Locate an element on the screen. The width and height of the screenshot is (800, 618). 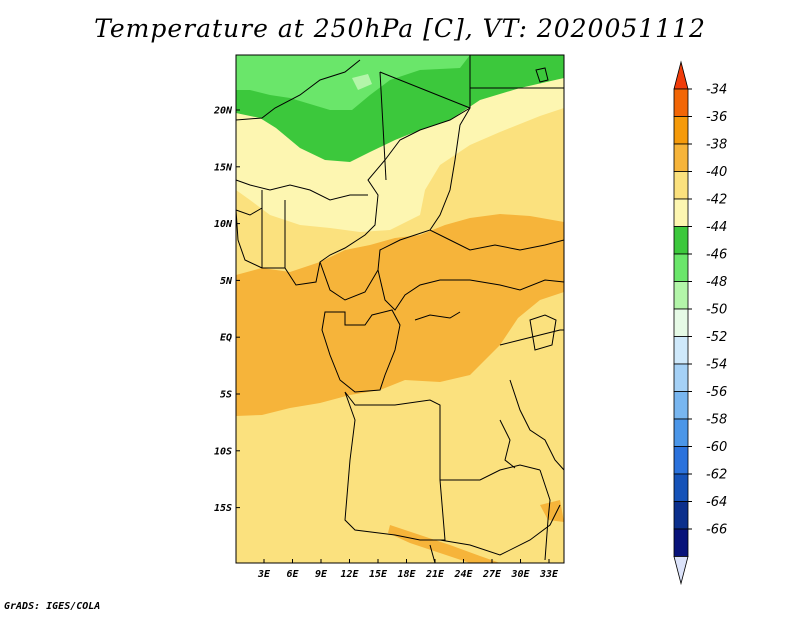
colorbar-bottom-arrow is located at coordinates (681, 571).